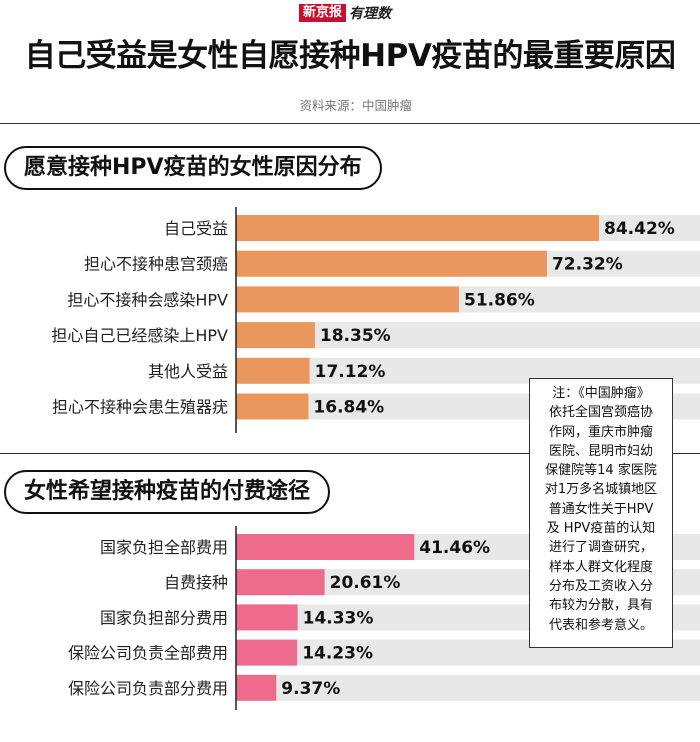 The height and width of the screenshot is (742, 700). I want to click on value-label: 51.86%, so click(499, 300).